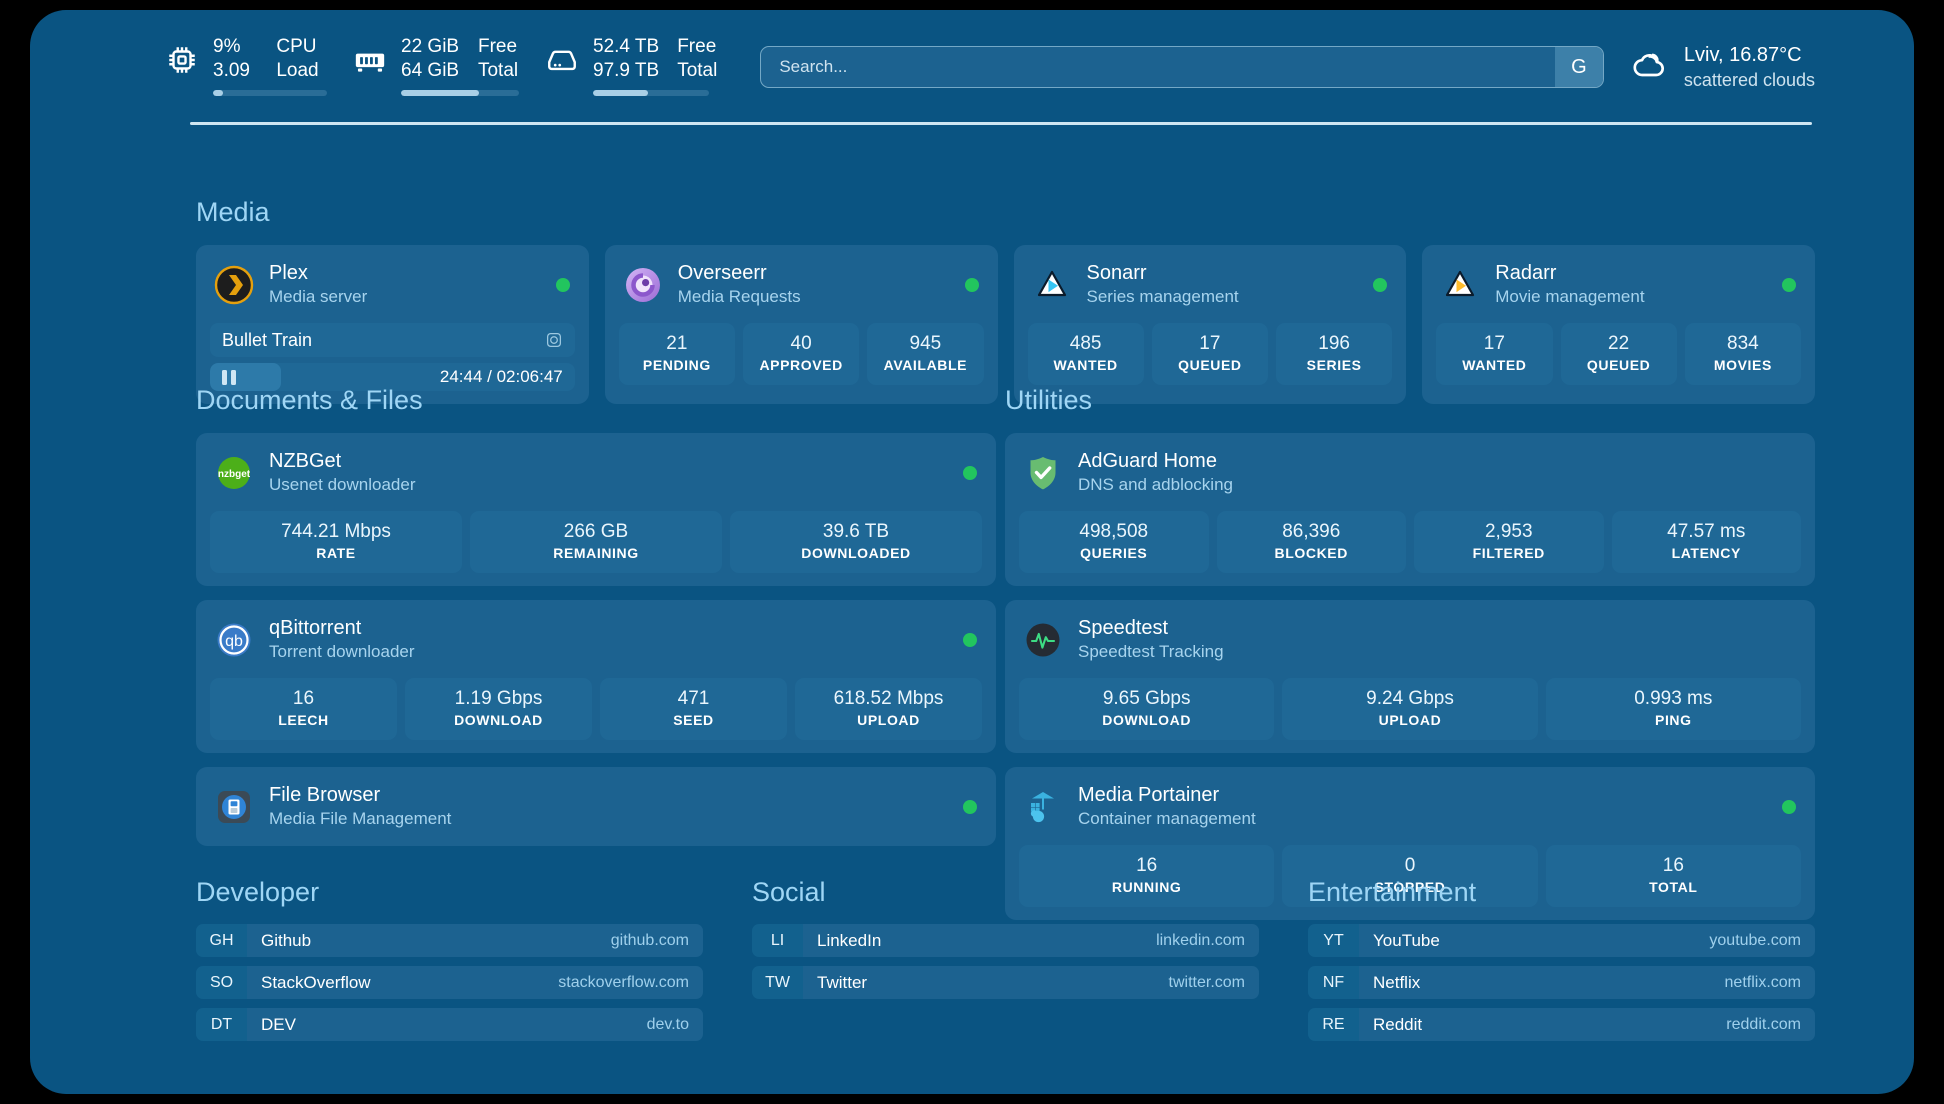  Describe the element at coordinates (229, 377) in the screenshot. I see `pause-icon` at that location.